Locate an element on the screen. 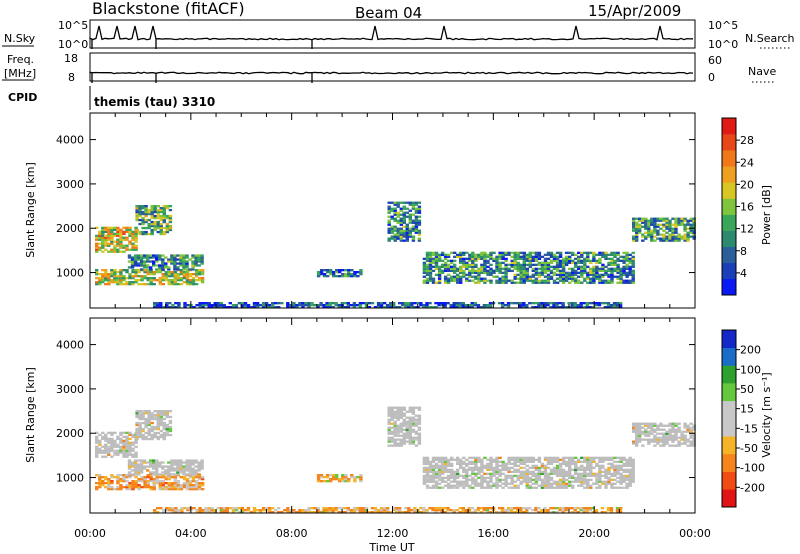 This screenshot has height=554, width=800. nsky-panel-frame is located at coordinates (392, 34).